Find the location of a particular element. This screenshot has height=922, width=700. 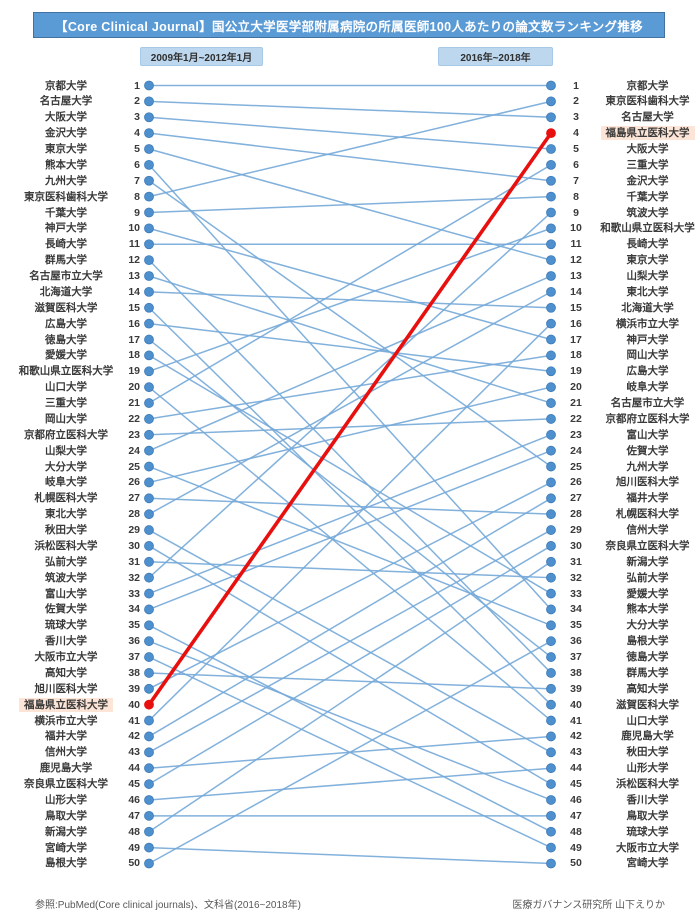

left-rank-number: 4 is located at coordinates (125, 133).